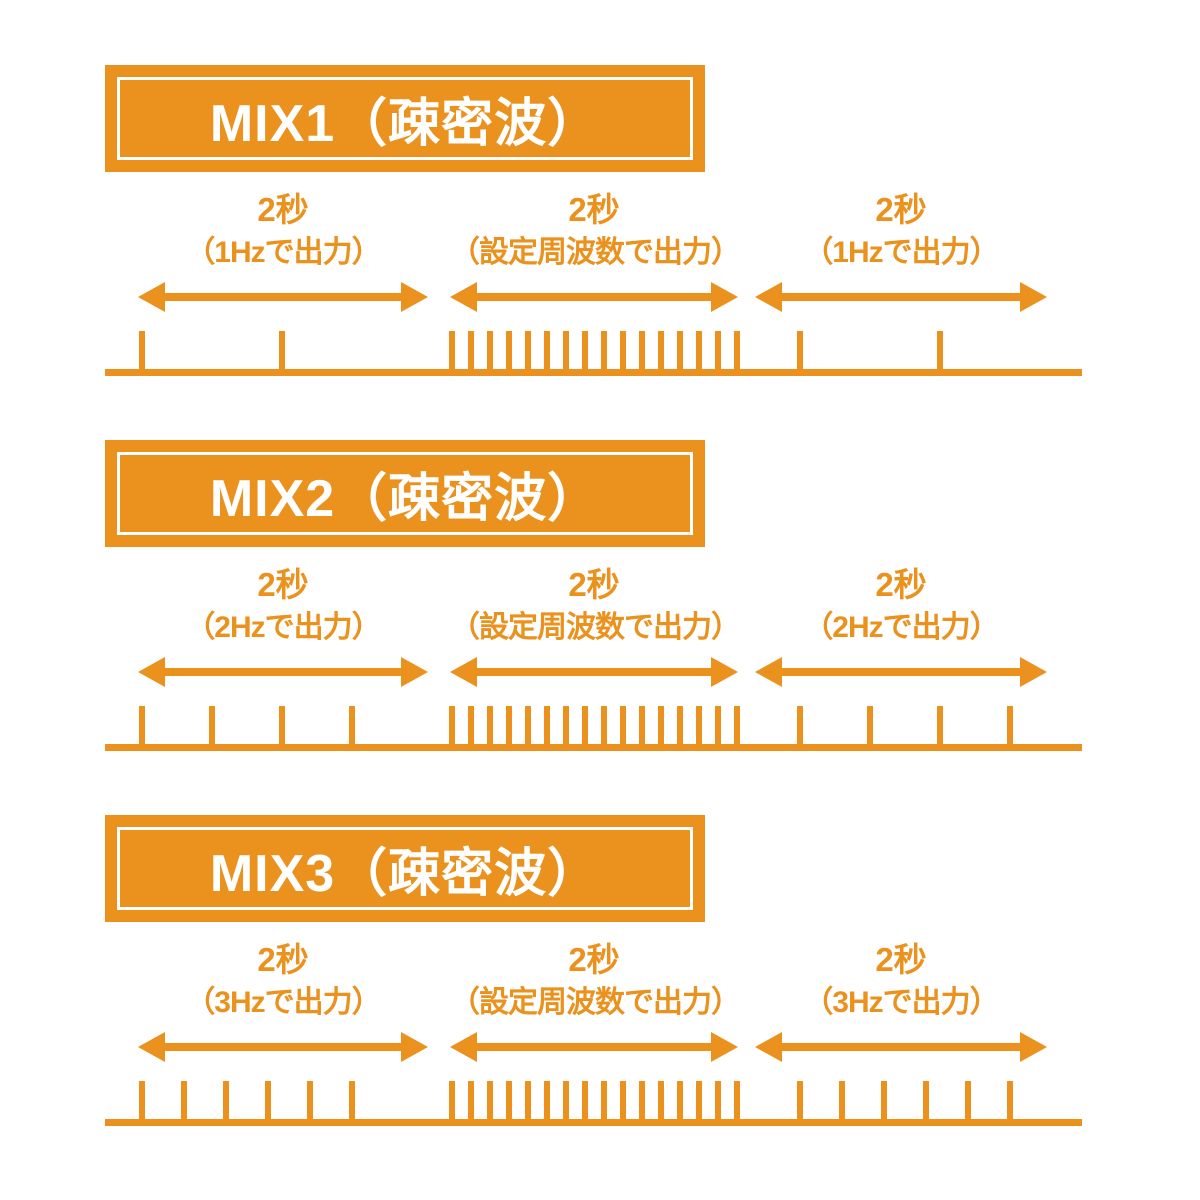 The image size is (1200, 1200). Describe the element at coordinates (901, 1002) in the screenshot. I see `mix3-seg3-output-label: （3Hzで出力）` at that location.